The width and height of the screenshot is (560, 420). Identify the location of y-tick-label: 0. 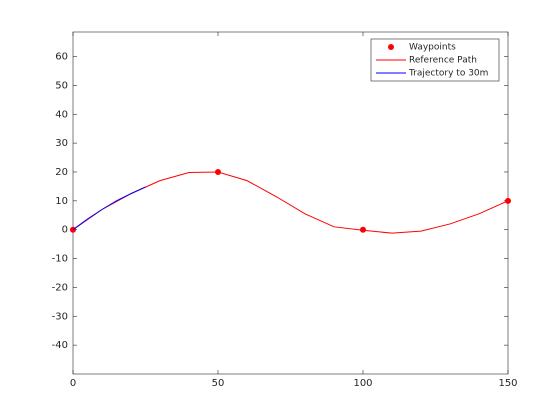
(65, 230).